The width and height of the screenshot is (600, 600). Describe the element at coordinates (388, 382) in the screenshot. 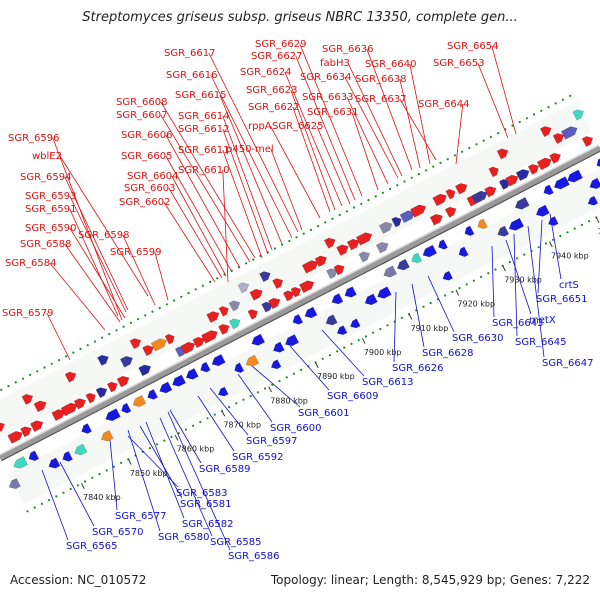

I see `gene-label: SGR_6613` at that location.